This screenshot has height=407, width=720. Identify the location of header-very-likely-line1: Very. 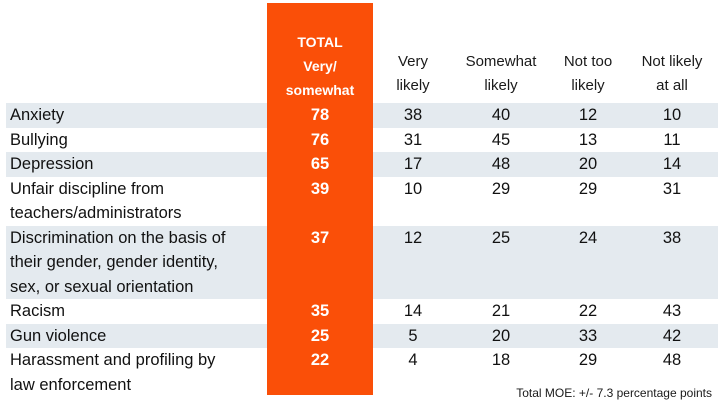
(412, 61).